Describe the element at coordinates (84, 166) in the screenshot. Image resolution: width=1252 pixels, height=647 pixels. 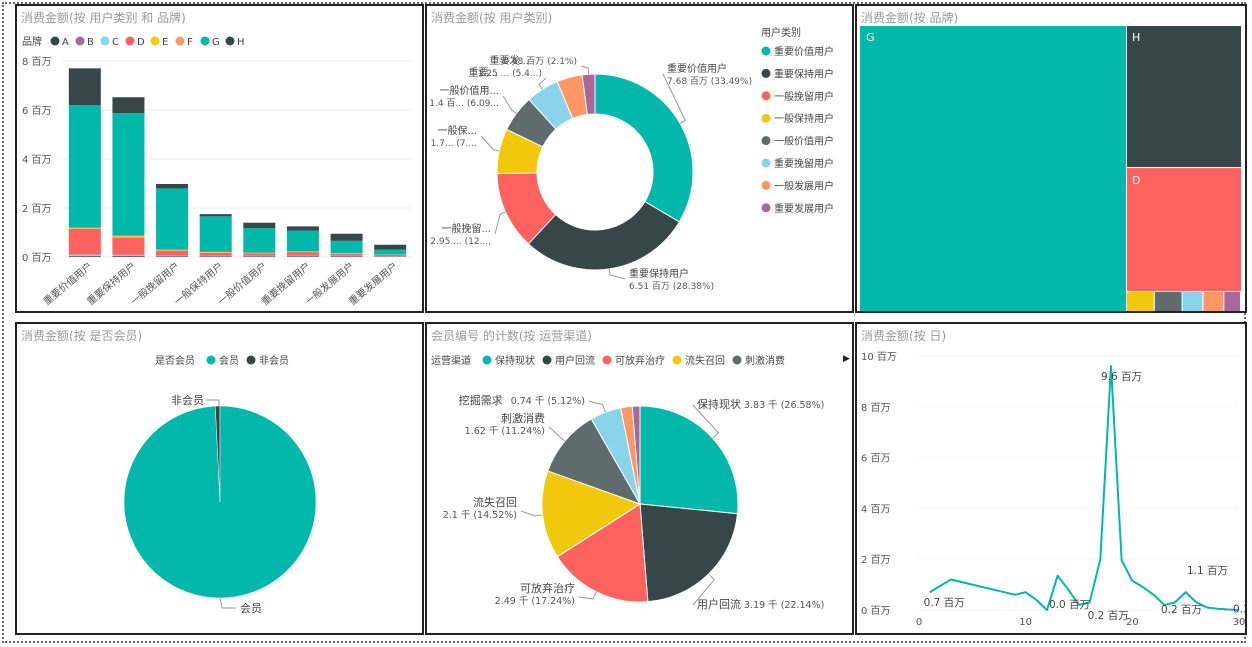
I see `bar-0-G` at that location.